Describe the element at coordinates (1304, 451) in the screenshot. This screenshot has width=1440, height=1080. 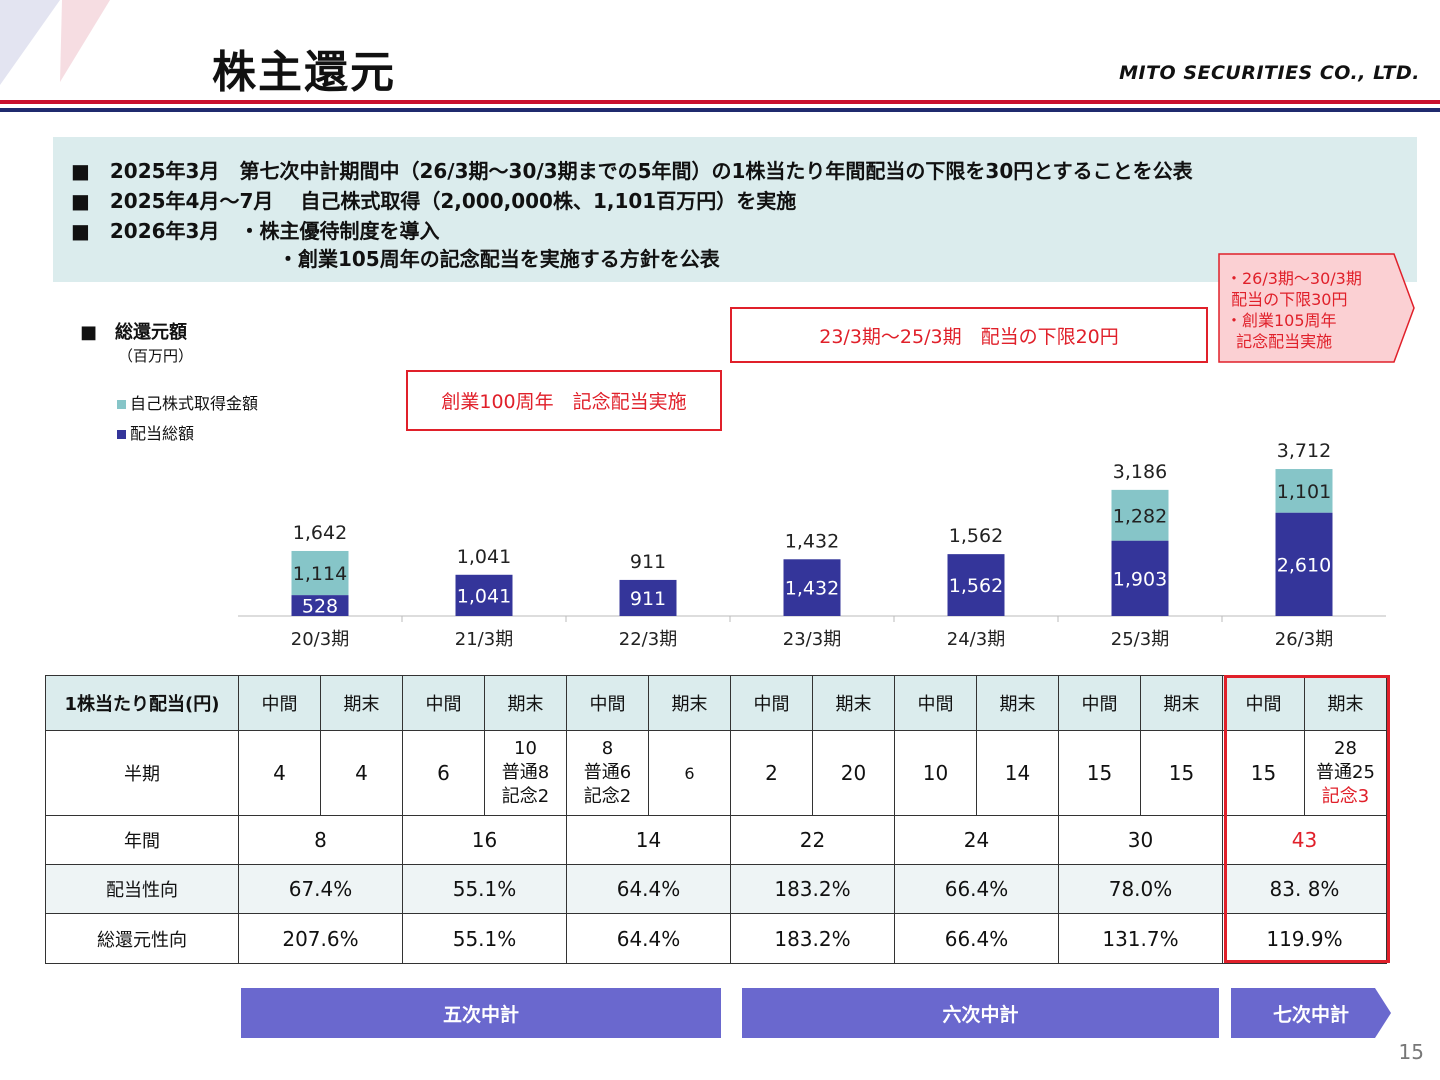
I see `bar-total-label: 3,712` at that location.